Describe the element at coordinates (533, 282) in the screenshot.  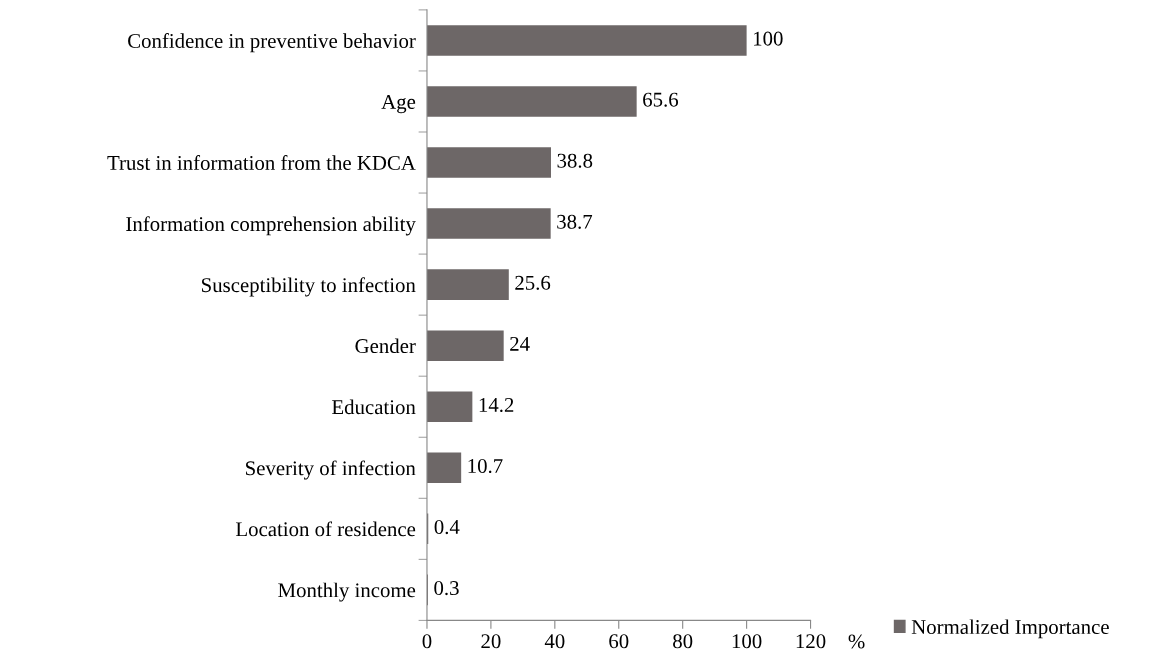
I see `data-label: 25.6` at that location.